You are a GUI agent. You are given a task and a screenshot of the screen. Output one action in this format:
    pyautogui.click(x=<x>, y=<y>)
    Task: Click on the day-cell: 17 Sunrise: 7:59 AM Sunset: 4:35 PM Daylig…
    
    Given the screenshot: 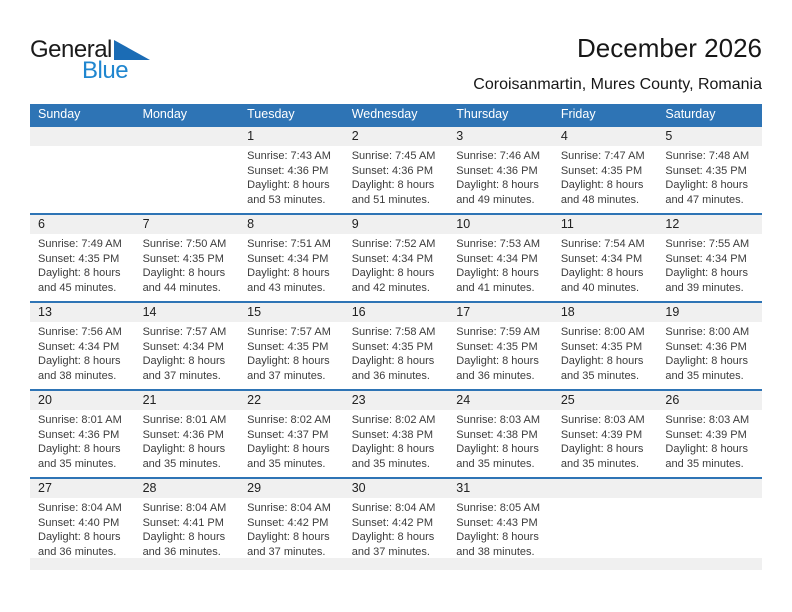 What is the action you would take?
    pyautogui.click(x=500, y=346)
    